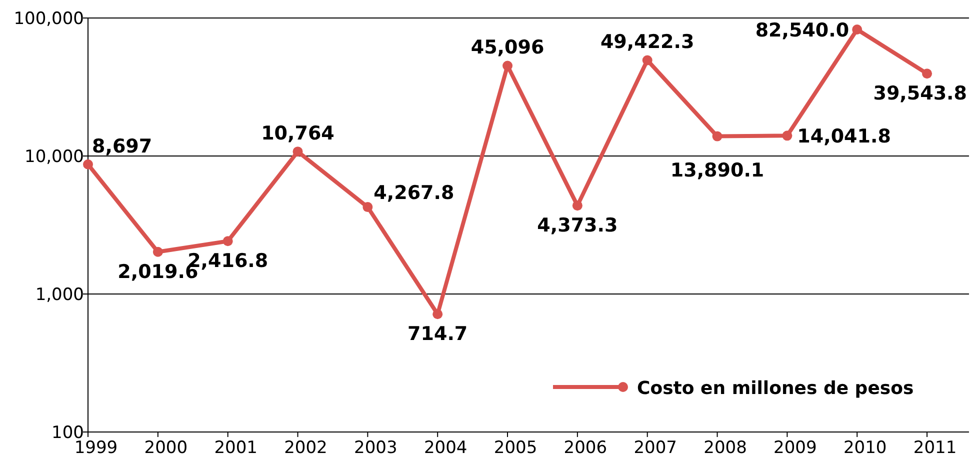  Describe the element at coordinates (647, 42) in the screenshot. I see `data-label: 49,422.3` at that location.